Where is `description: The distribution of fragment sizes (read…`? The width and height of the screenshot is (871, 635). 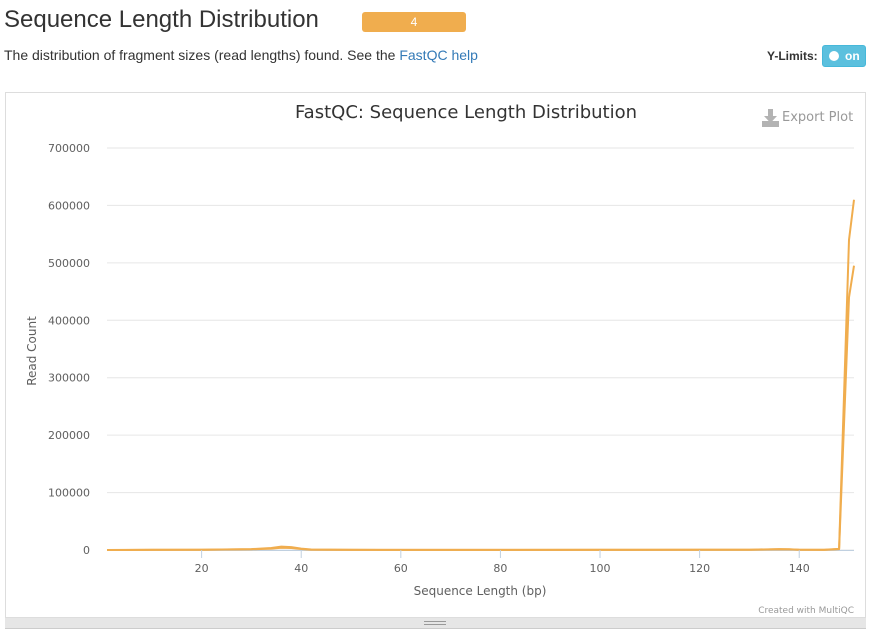 description: The distribution of fragment sizes (read… is located at coordinates (241, 55).